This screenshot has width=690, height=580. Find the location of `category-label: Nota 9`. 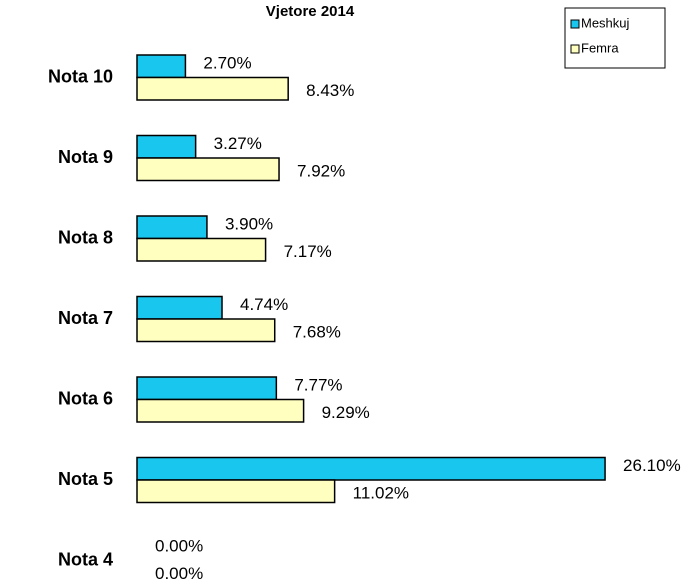

category-label: Nota 9 is located at coordinates (85, 157).